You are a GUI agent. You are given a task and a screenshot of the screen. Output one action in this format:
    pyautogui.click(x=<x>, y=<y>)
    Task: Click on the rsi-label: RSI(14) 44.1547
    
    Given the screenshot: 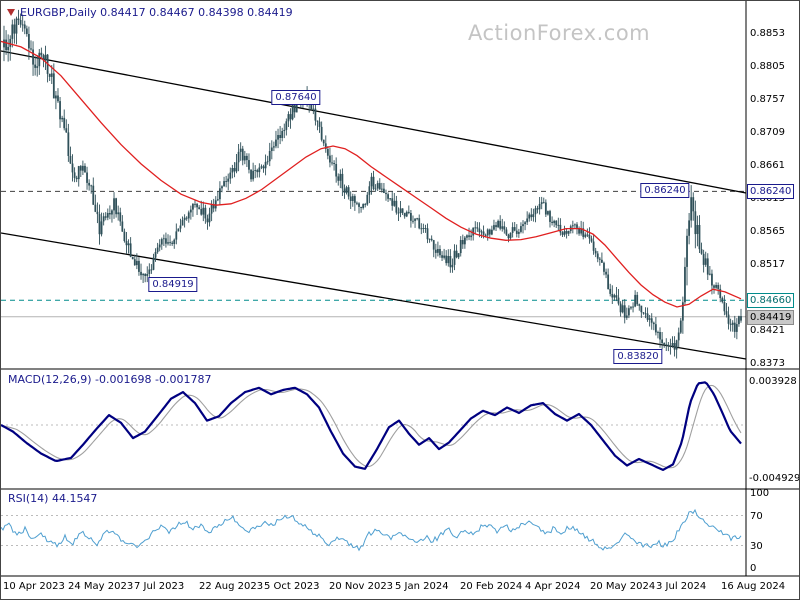 What is the action you would take?
    pyautogui.click(x=53, y=498)
    